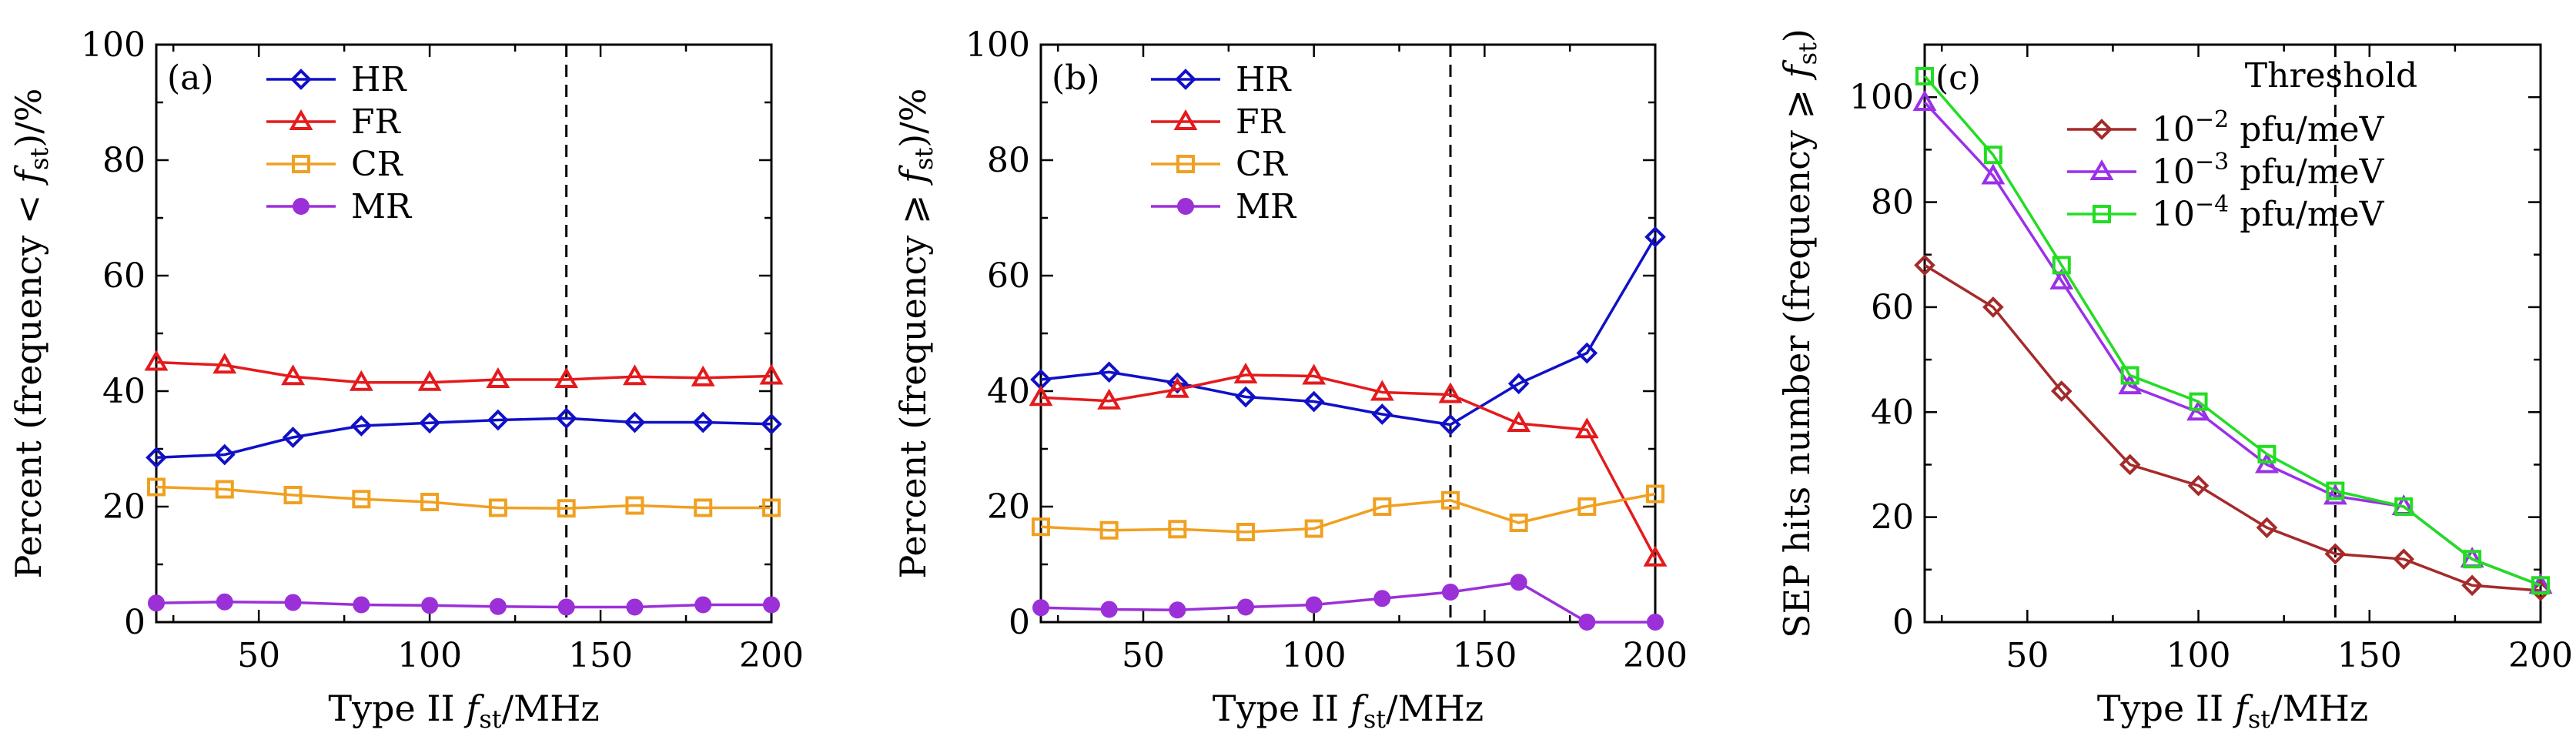 This screenshot has height=743, width=2576. I want to click on panel-label: (a), so click(191, 78).